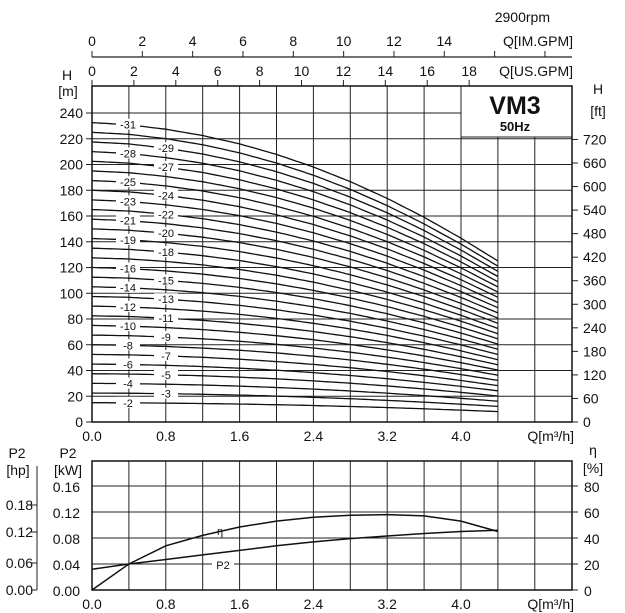  Describe the element at coordinates (222, 566) in the screenshot. I see `power-curve-label: P2` at that location.